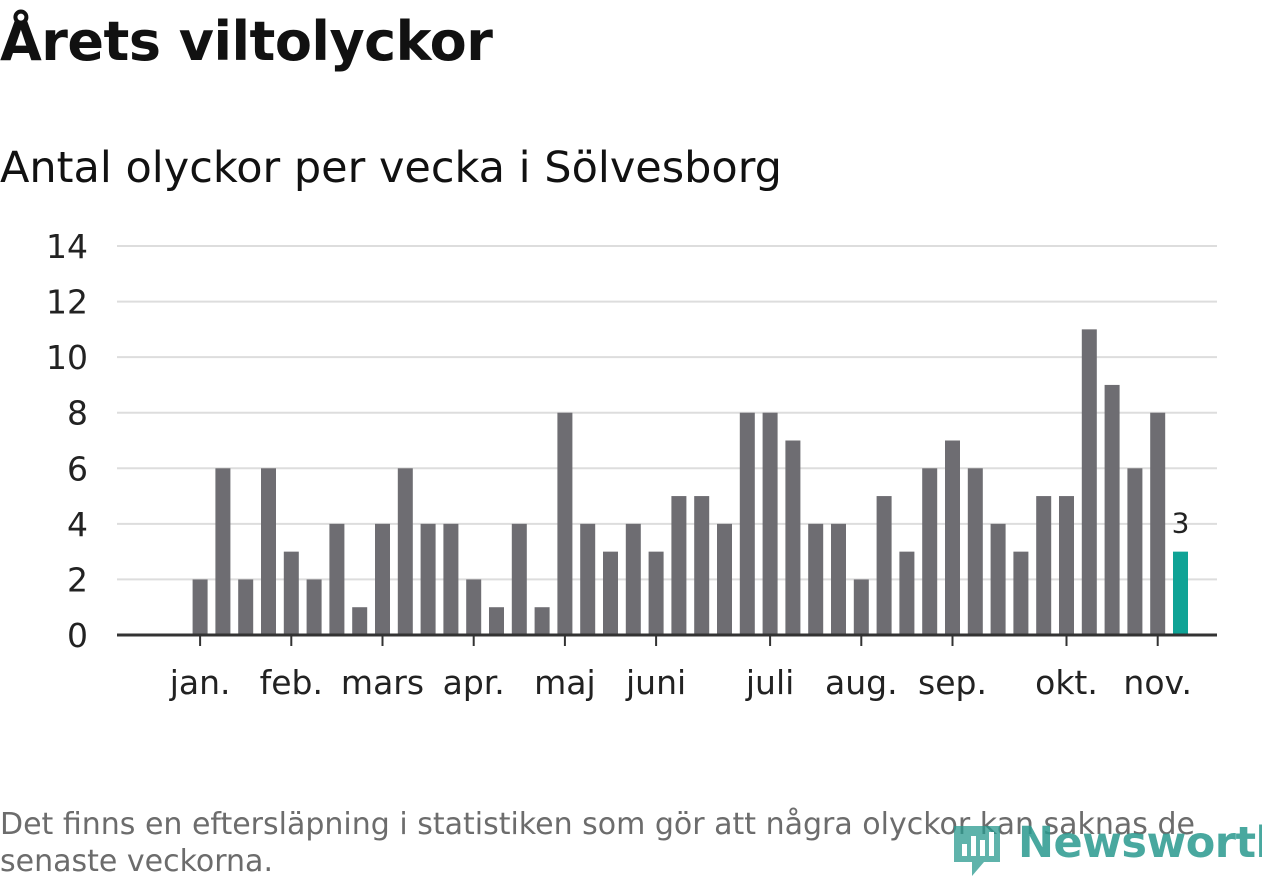 The width and height of the screenshot is (1262, 880). I want to click on y-tick-label: 4, so click(77, 524).